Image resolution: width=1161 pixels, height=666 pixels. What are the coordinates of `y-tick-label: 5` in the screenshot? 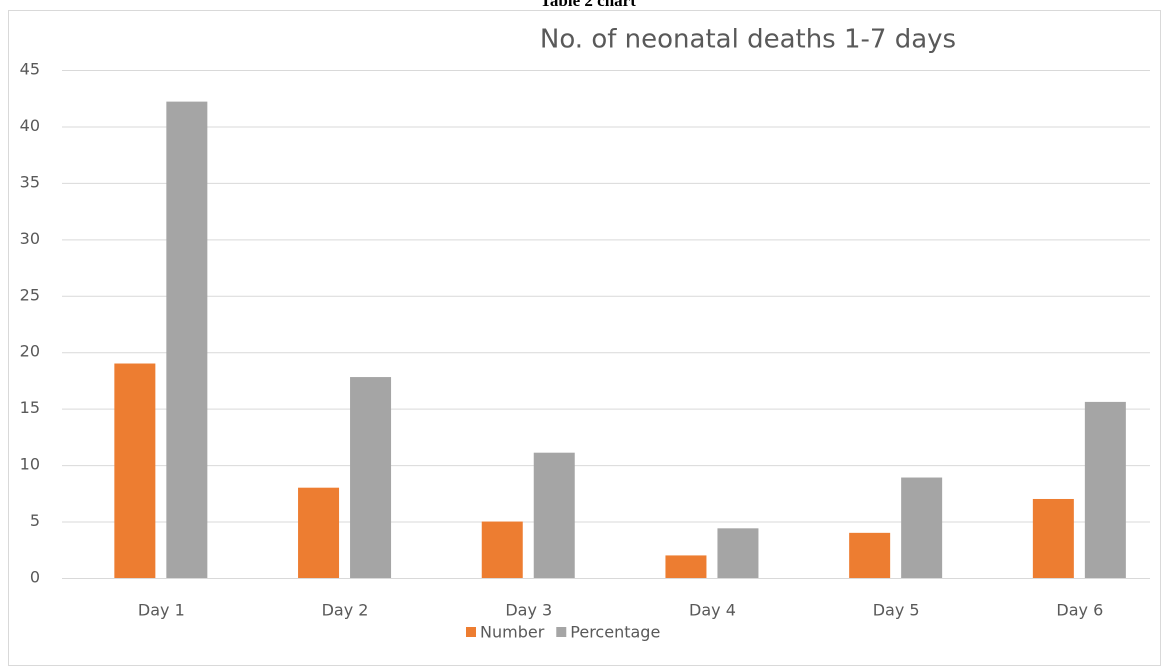 It's located at (35, 520).